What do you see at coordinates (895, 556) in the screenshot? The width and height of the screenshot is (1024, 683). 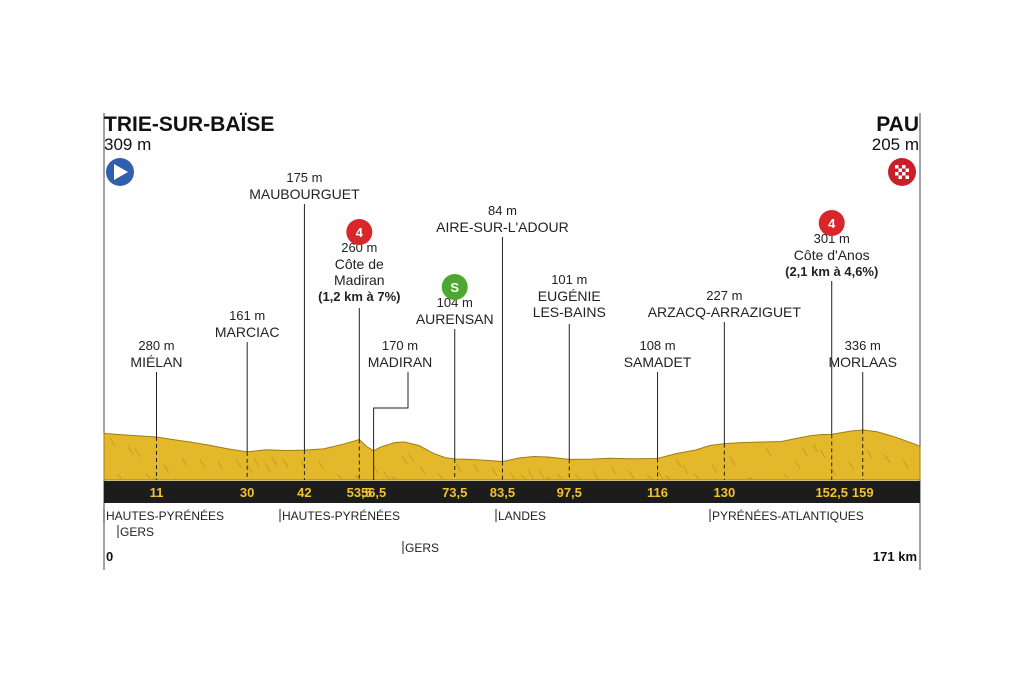 I see `distance-end: 171 km` at bounding box center [895, 556].